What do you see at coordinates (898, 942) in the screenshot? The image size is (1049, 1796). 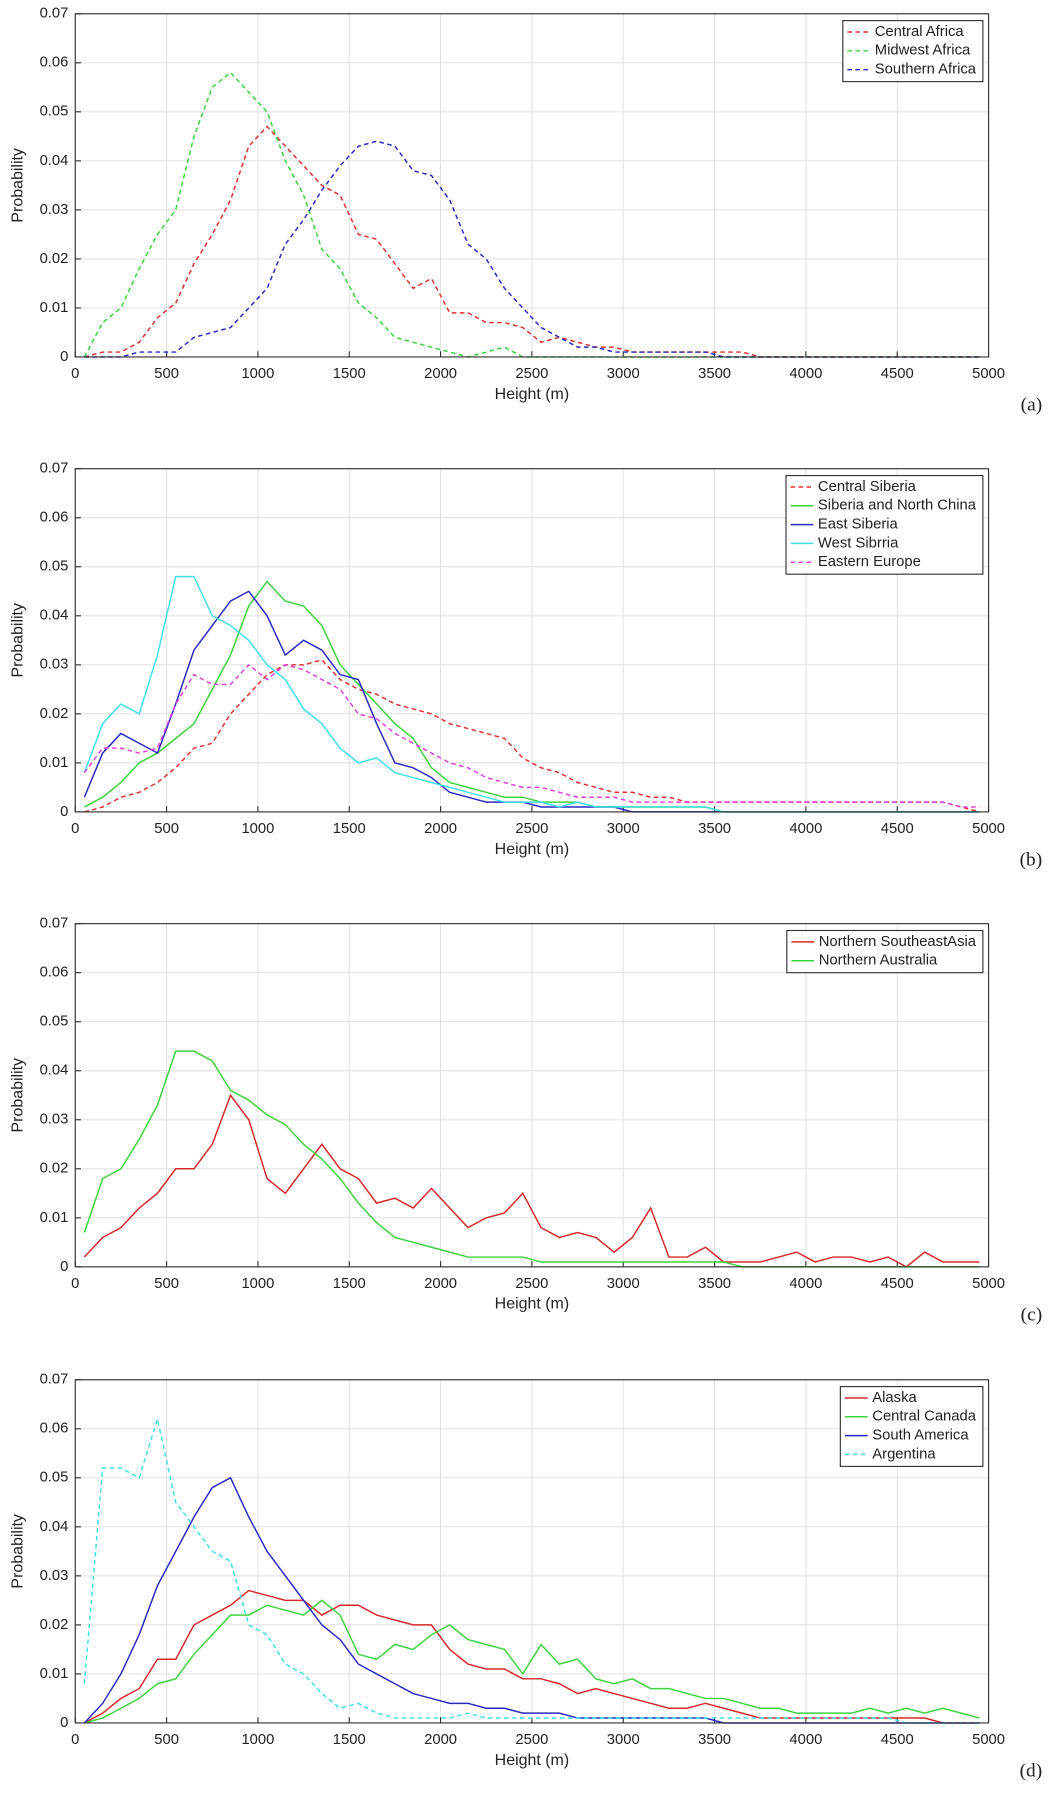 I see `legend-label: Northern SoutheastAsia` at bounding box center [898, 942].